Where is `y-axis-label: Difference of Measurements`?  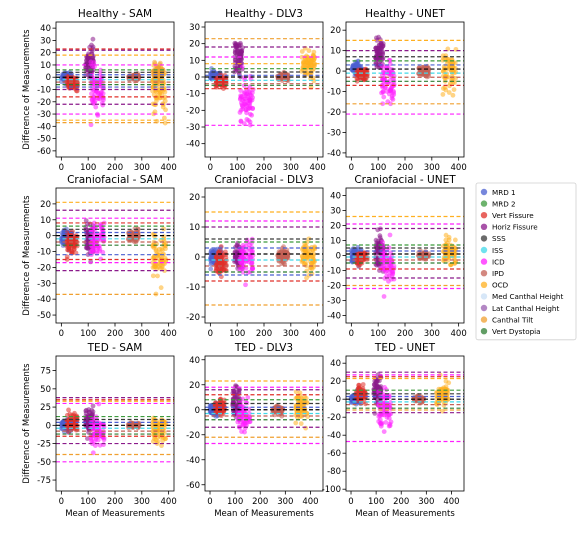
y-axis-label: Difference of Measurements is located at coordinates (27, 423).